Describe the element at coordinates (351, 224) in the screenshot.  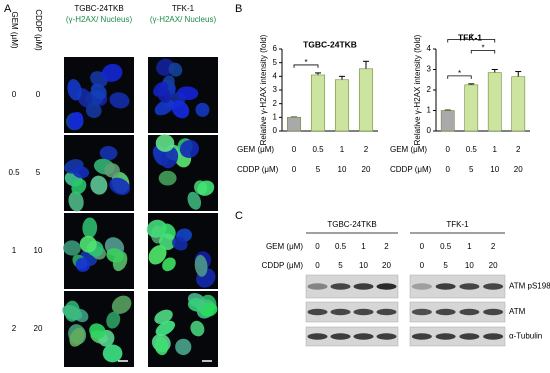
I see `group-title: TGBC-24TKB` at that location.